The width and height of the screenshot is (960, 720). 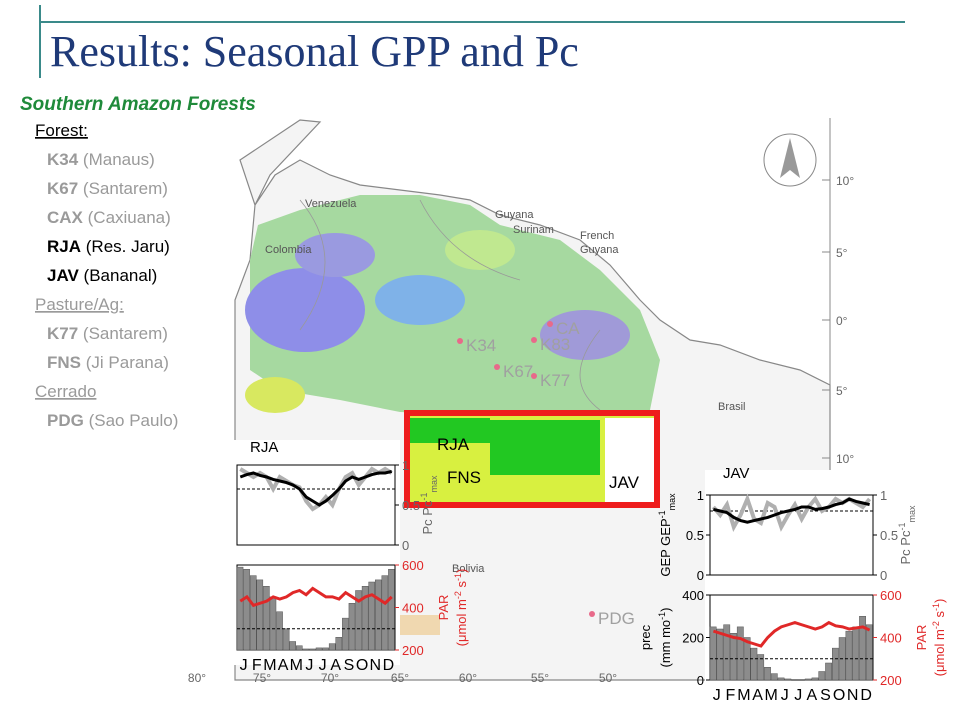 I want to click on axis-label-part: PAR, so click(x=443, y=608).